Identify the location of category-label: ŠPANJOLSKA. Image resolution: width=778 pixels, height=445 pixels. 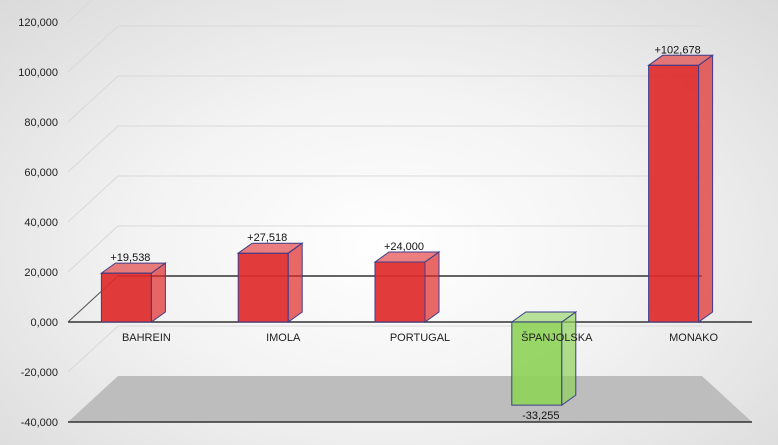
(557, 337).